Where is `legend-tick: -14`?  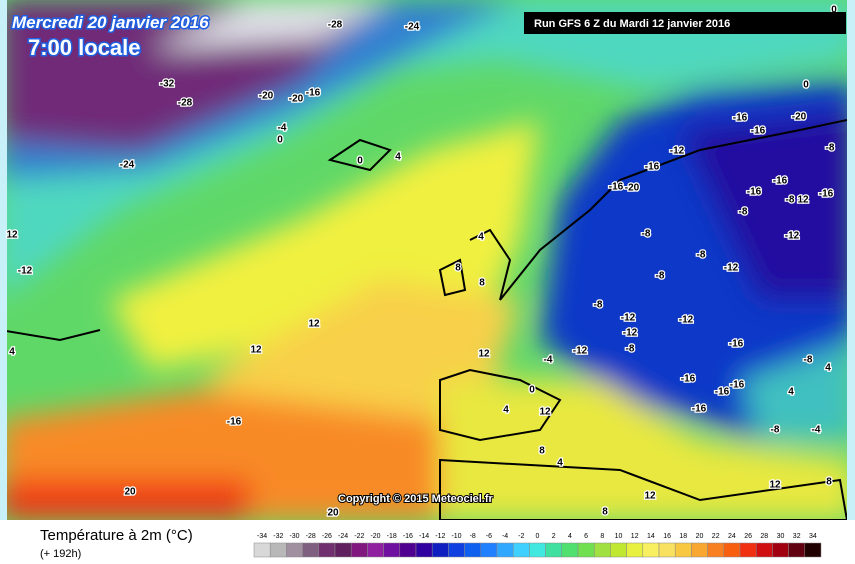 legend-tick: -14 is located at coordinates (424, 536).